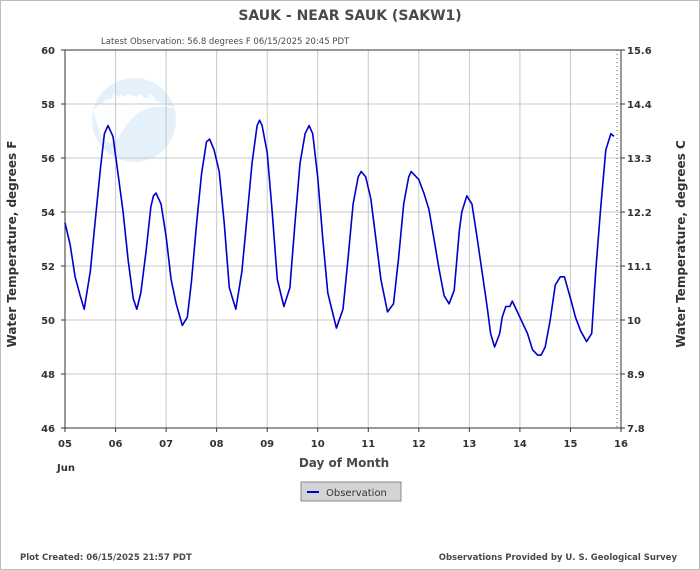  What do you see at coordinates (48, 429) in the screenshot?
I see `y-tick-label-46: 46` at bounding box center [48, 429].